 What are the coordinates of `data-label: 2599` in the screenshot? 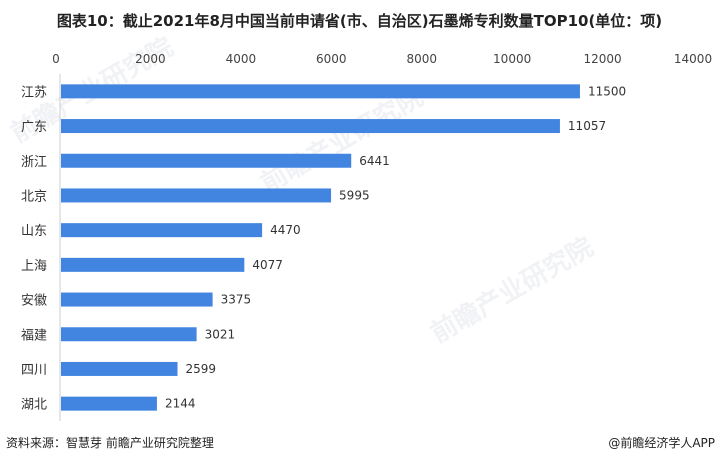 It's located at (201, 369).